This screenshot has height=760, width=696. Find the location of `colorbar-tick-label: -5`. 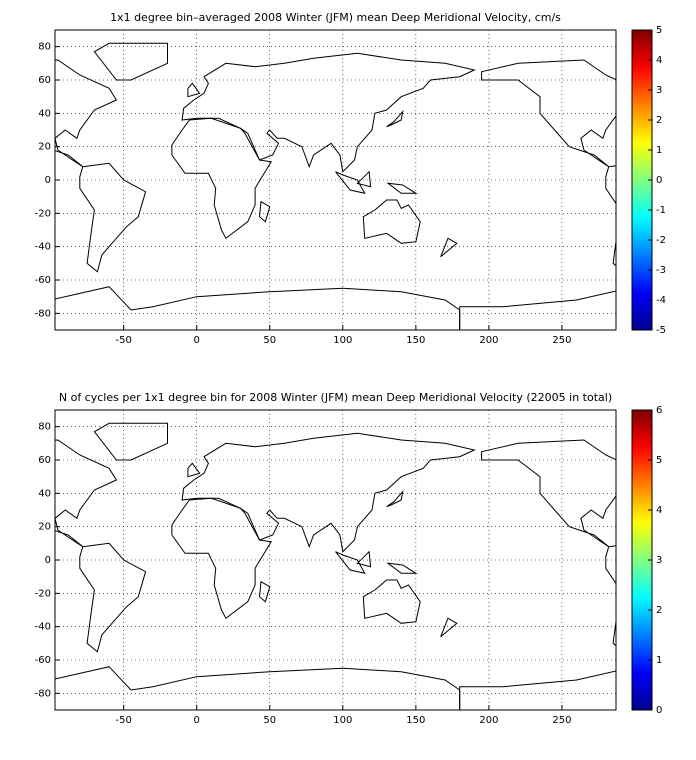

colorbar-tick-label: -5 is located at coordinates (661, 330).